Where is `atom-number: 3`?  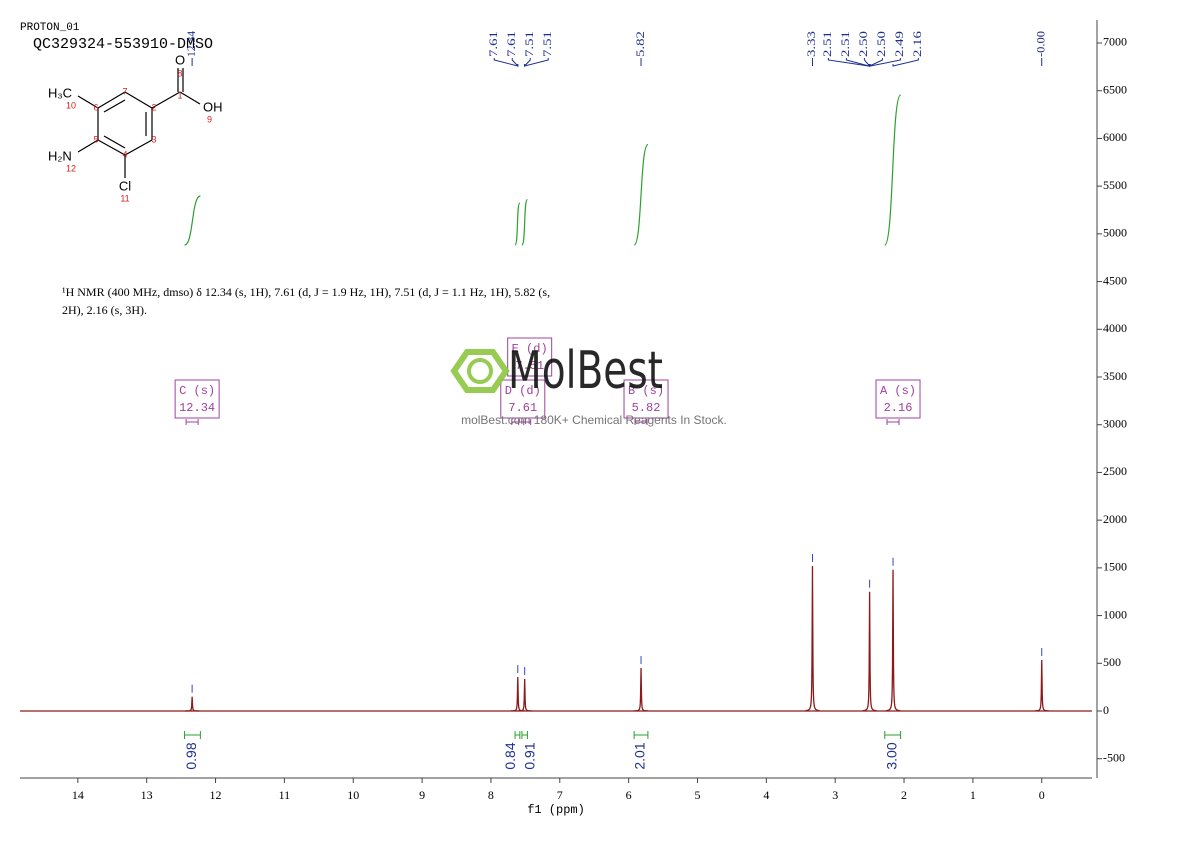
atom-number: 3 is located at coordinates (153, 139).